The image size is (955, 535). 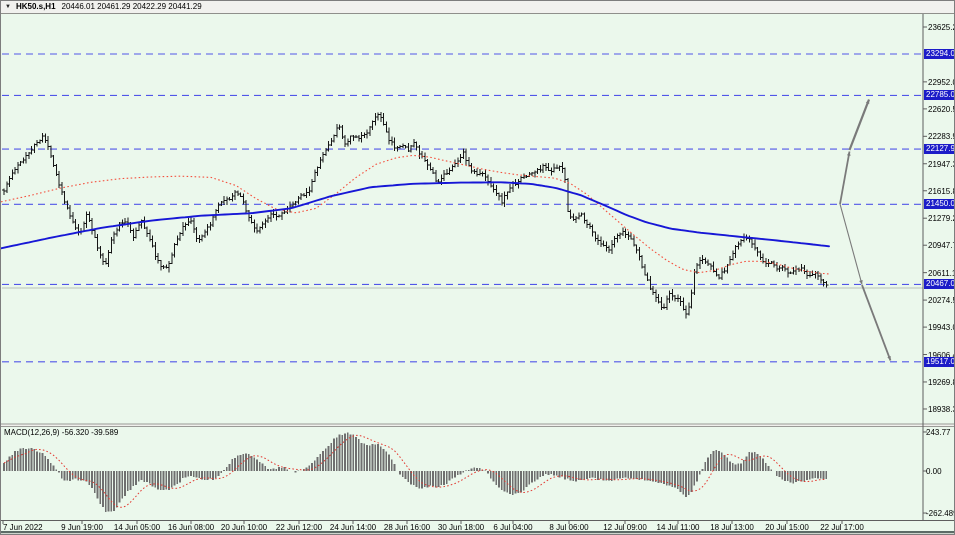 I want to click on time-tick-label: 8 Jul 06:00, so click(x=569, y=527).